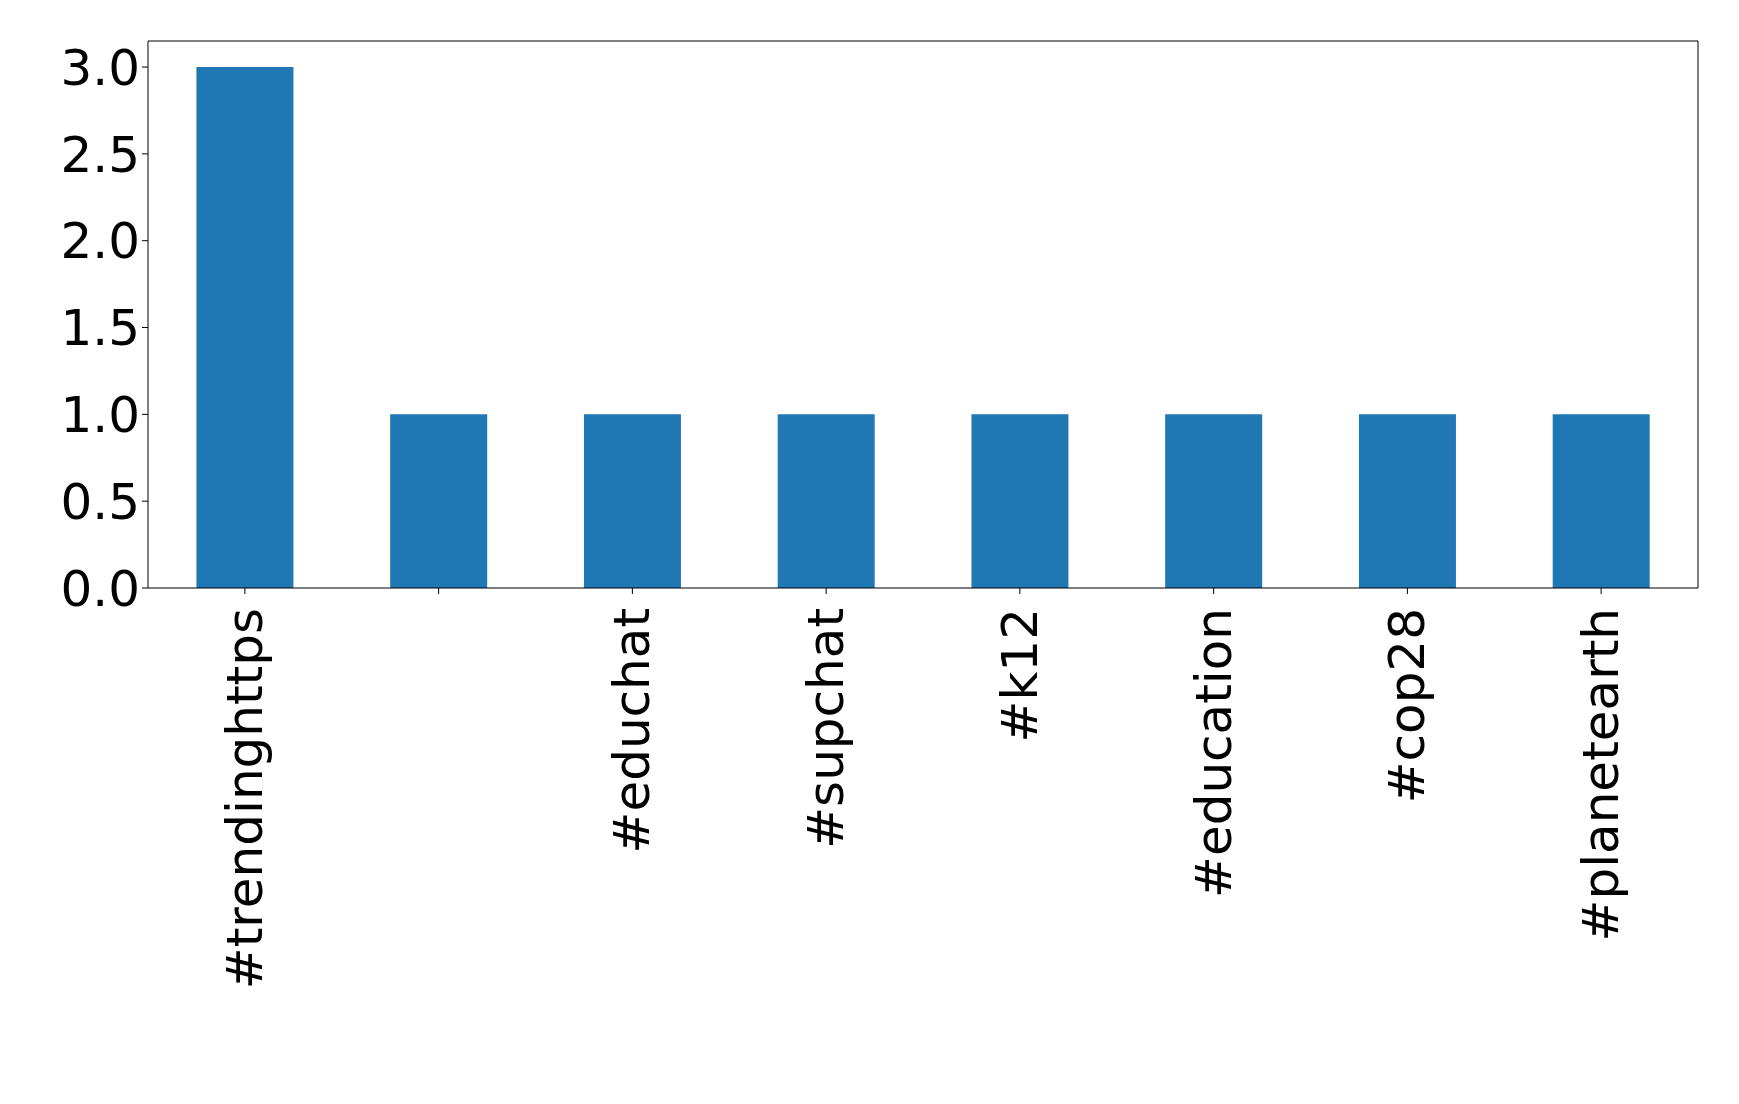 The image size is (1739, 1104). I want to click on x-tick-label: #educhat, so click(632, 731).